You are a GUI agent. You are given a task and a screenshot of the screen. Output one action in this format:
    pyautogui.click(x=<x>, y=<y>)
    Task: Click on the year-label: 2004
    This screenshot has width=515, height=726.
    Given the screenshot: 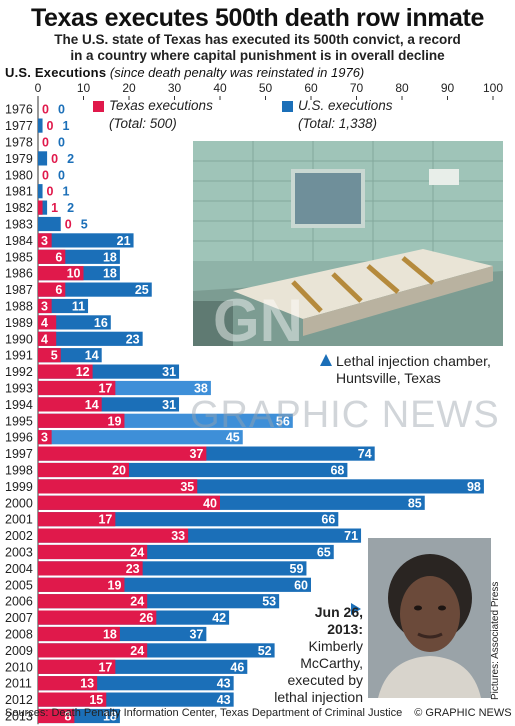 What is the action you would take?
    pyautogui.click(x=19, y=569)
    